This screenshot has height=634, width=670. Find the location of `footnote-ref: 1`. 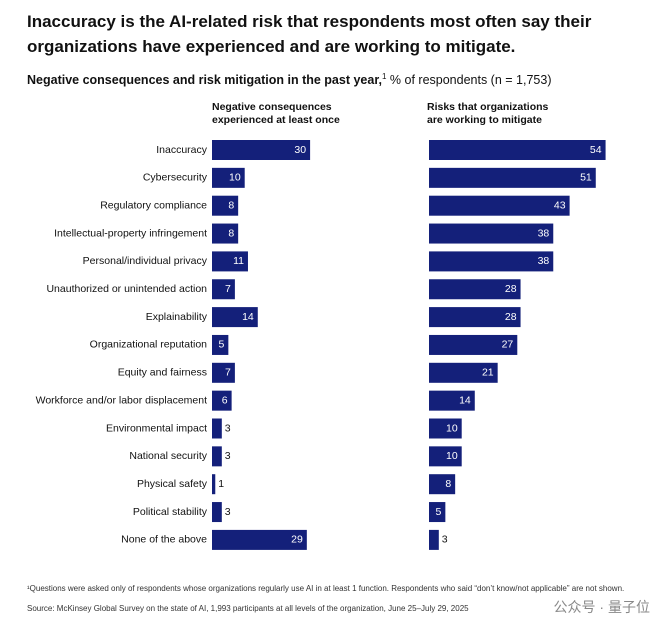

footnote-ref: 1 is located at coordinates (384, 76).